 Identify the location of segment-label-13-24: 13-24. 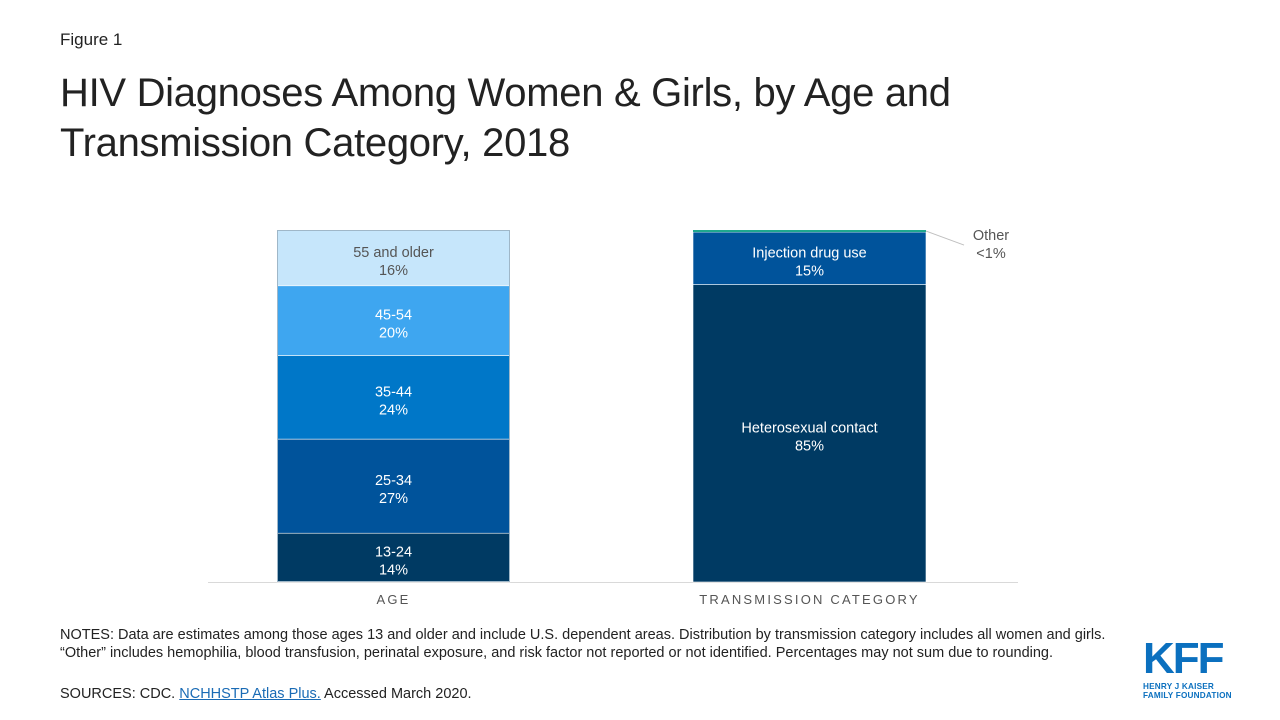
(393, 553).